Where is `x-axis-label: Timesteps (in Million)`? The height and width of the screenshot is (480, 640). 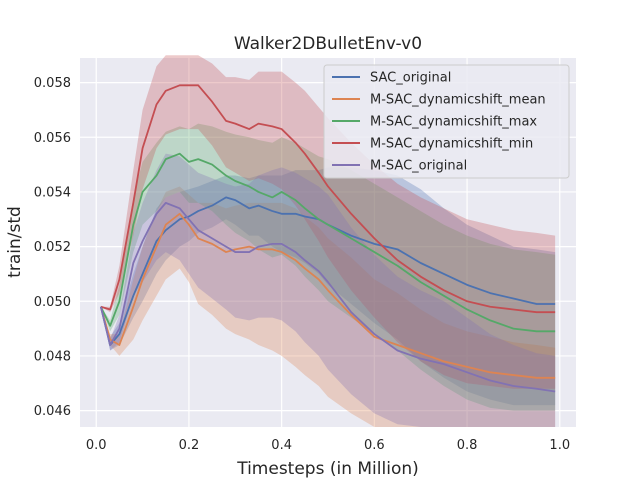
x-axis-label: Timesteps (in Million) is located at coordinates (327, 469).